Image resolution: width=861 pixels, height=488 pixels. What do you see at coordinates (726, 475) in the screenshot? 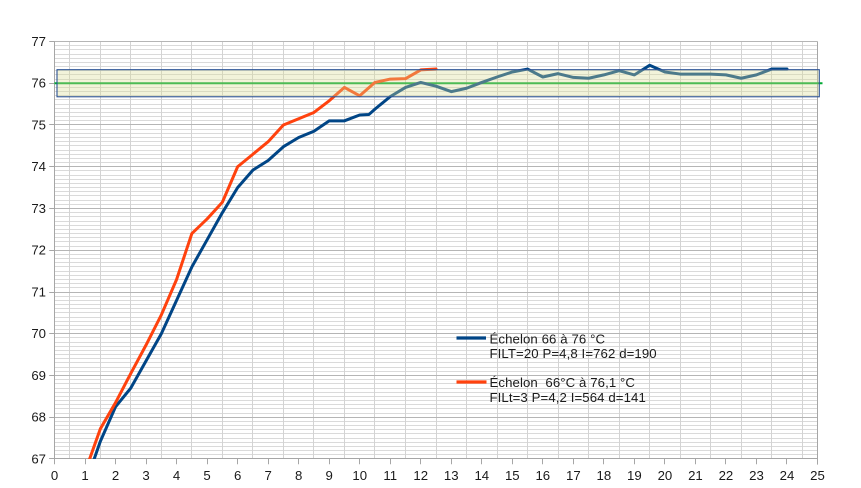
I see `svg-text: 22` at bounding box center [726, 475].